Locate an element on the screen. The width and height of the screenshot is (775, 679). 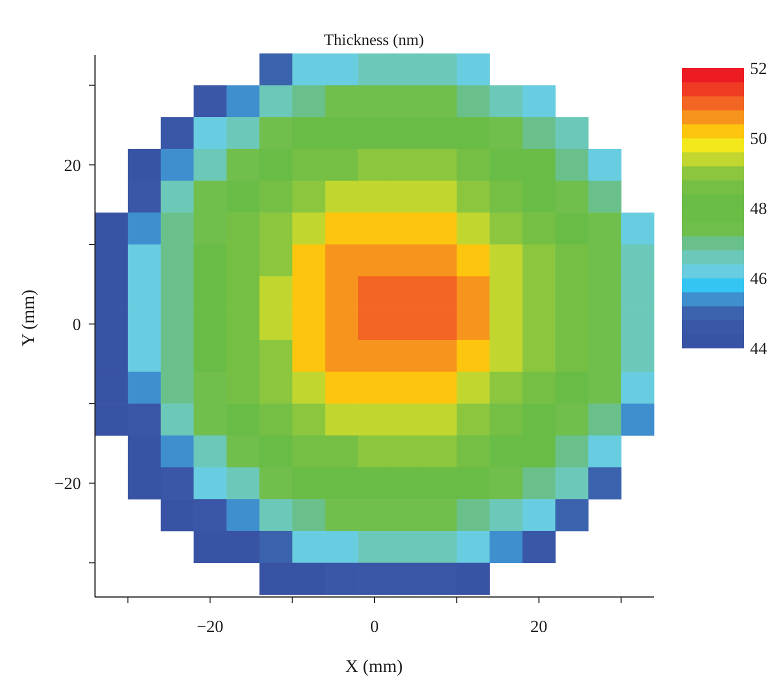
color-bar-label: 50 is located at coordinates (758, 138).